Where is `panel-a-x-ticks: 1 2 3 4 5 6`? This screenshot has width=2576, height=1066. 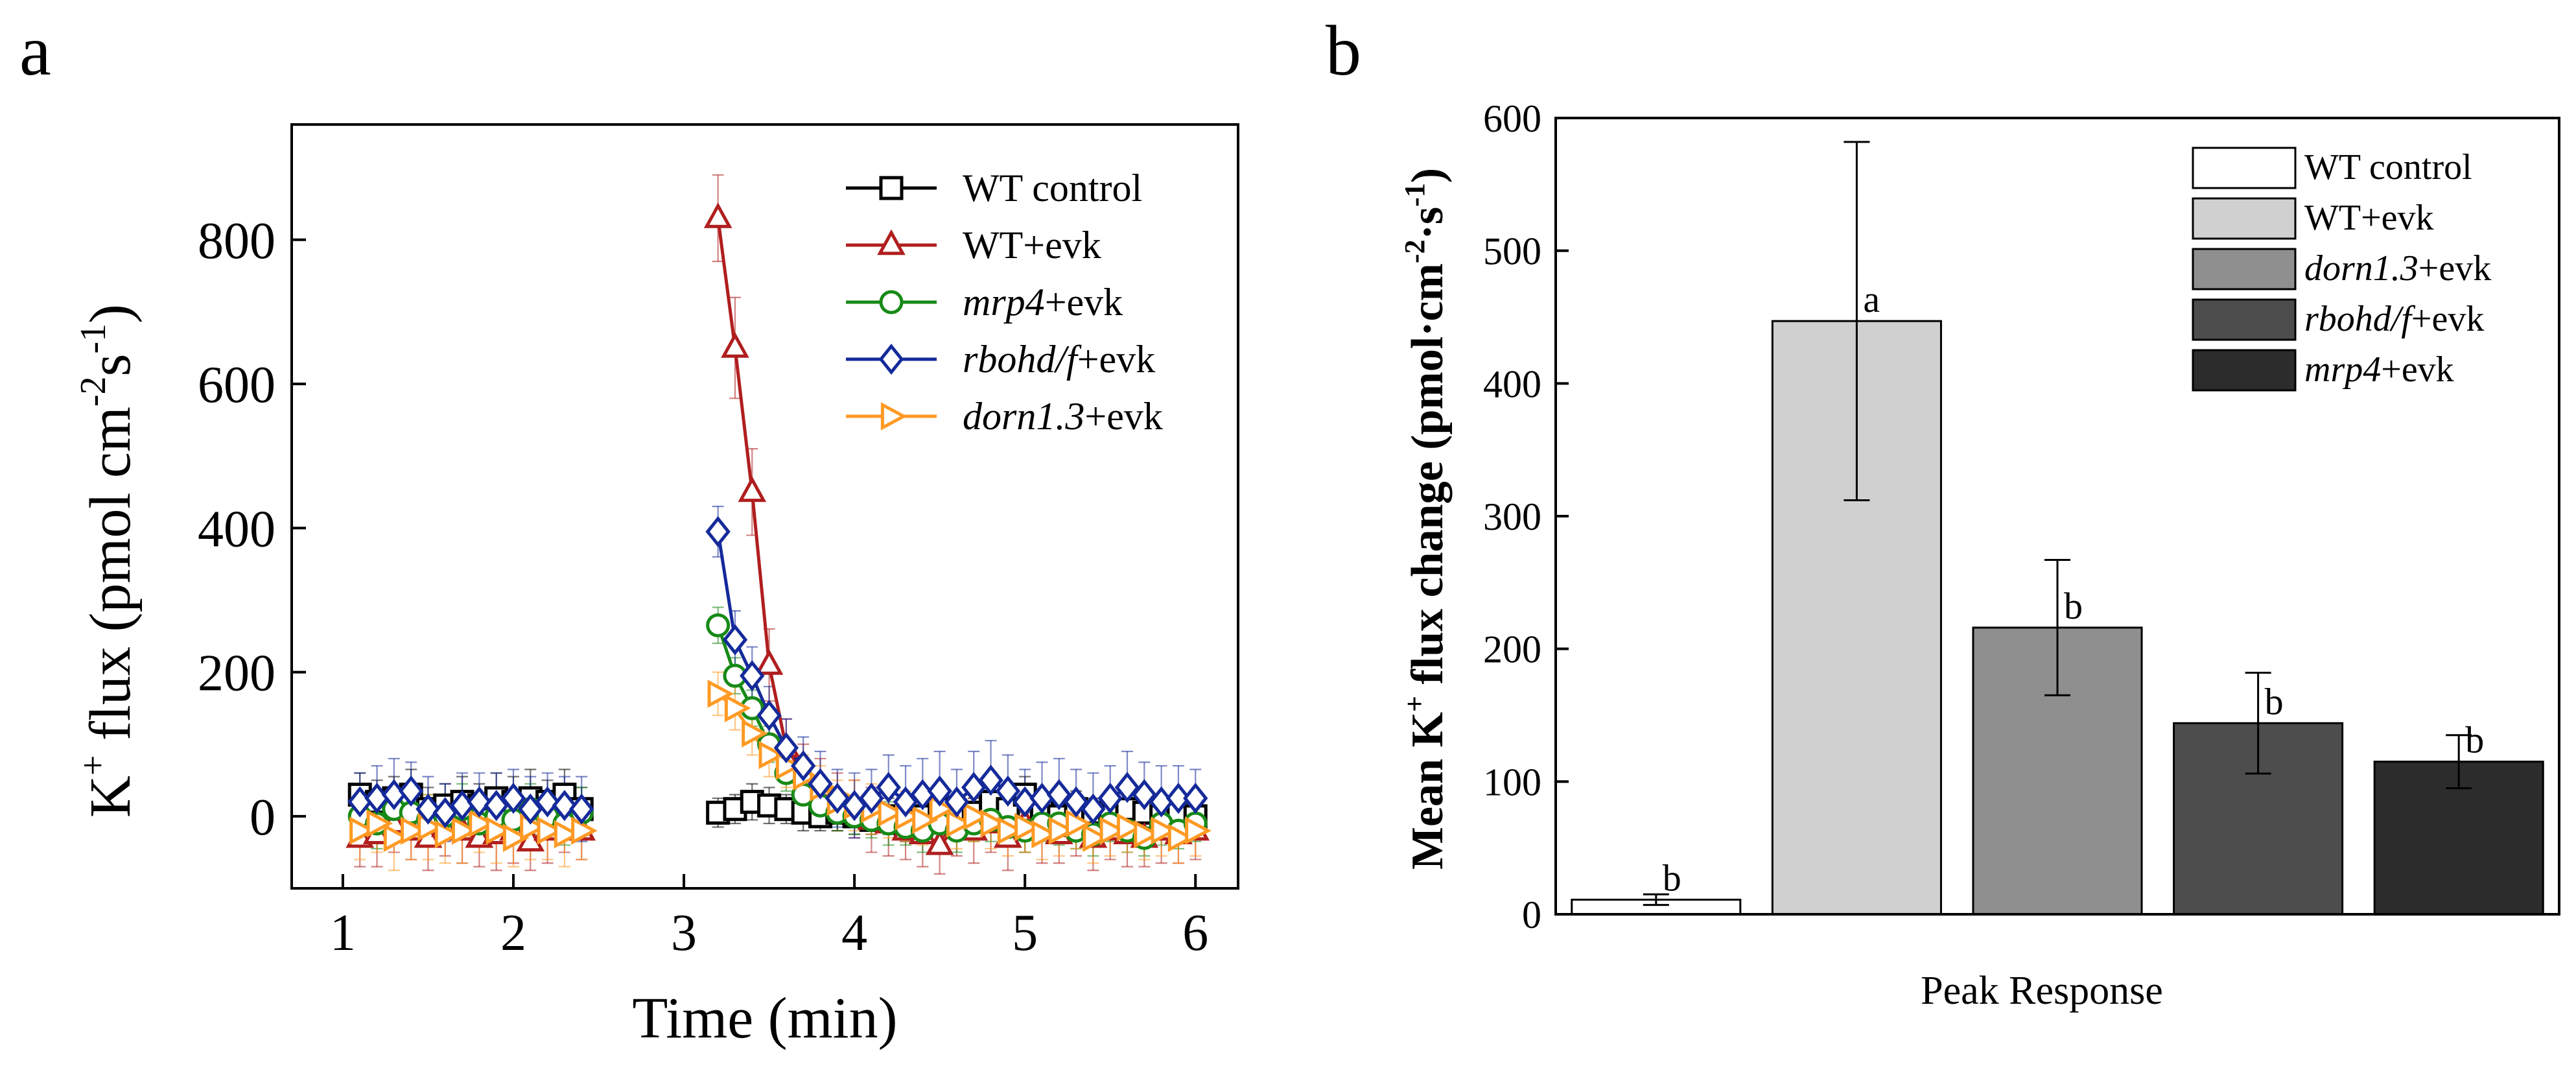 panel-a-x-ticks: 1 2 3 4 5 6 is located at coordinates (769, 918).